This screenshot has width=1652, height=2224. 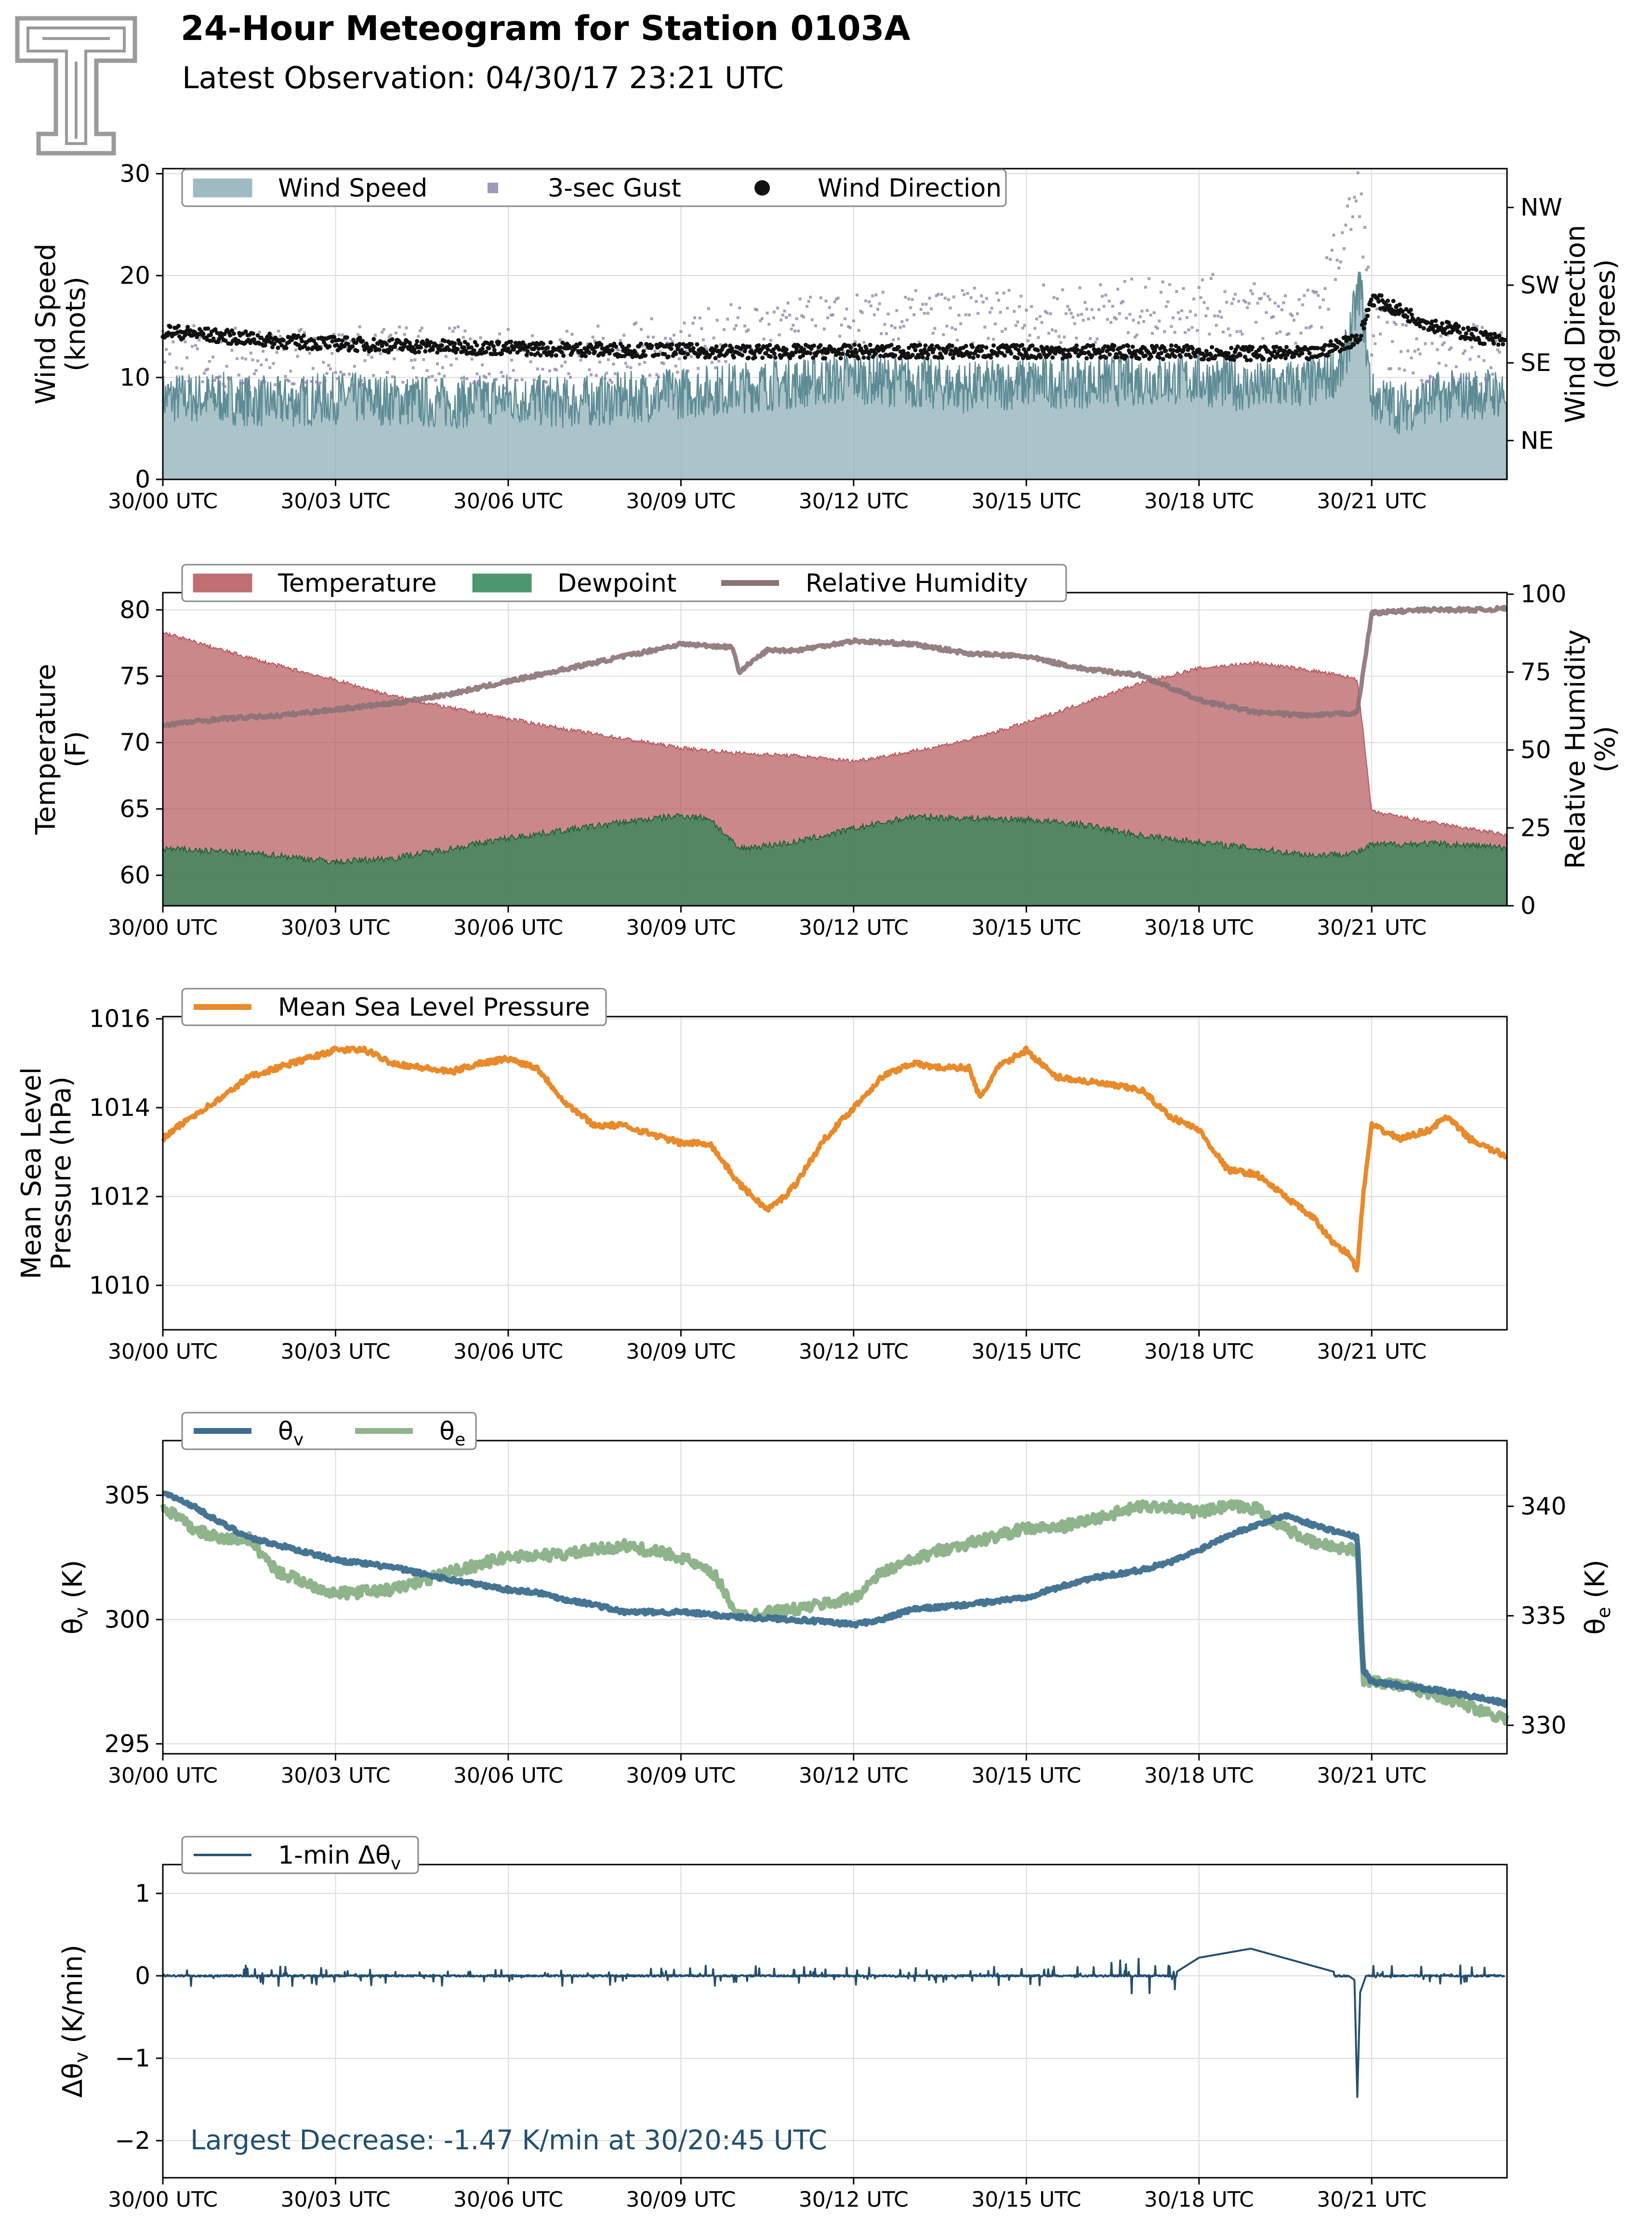 I want to click on series-pressure, so click(x=834, y=1159).